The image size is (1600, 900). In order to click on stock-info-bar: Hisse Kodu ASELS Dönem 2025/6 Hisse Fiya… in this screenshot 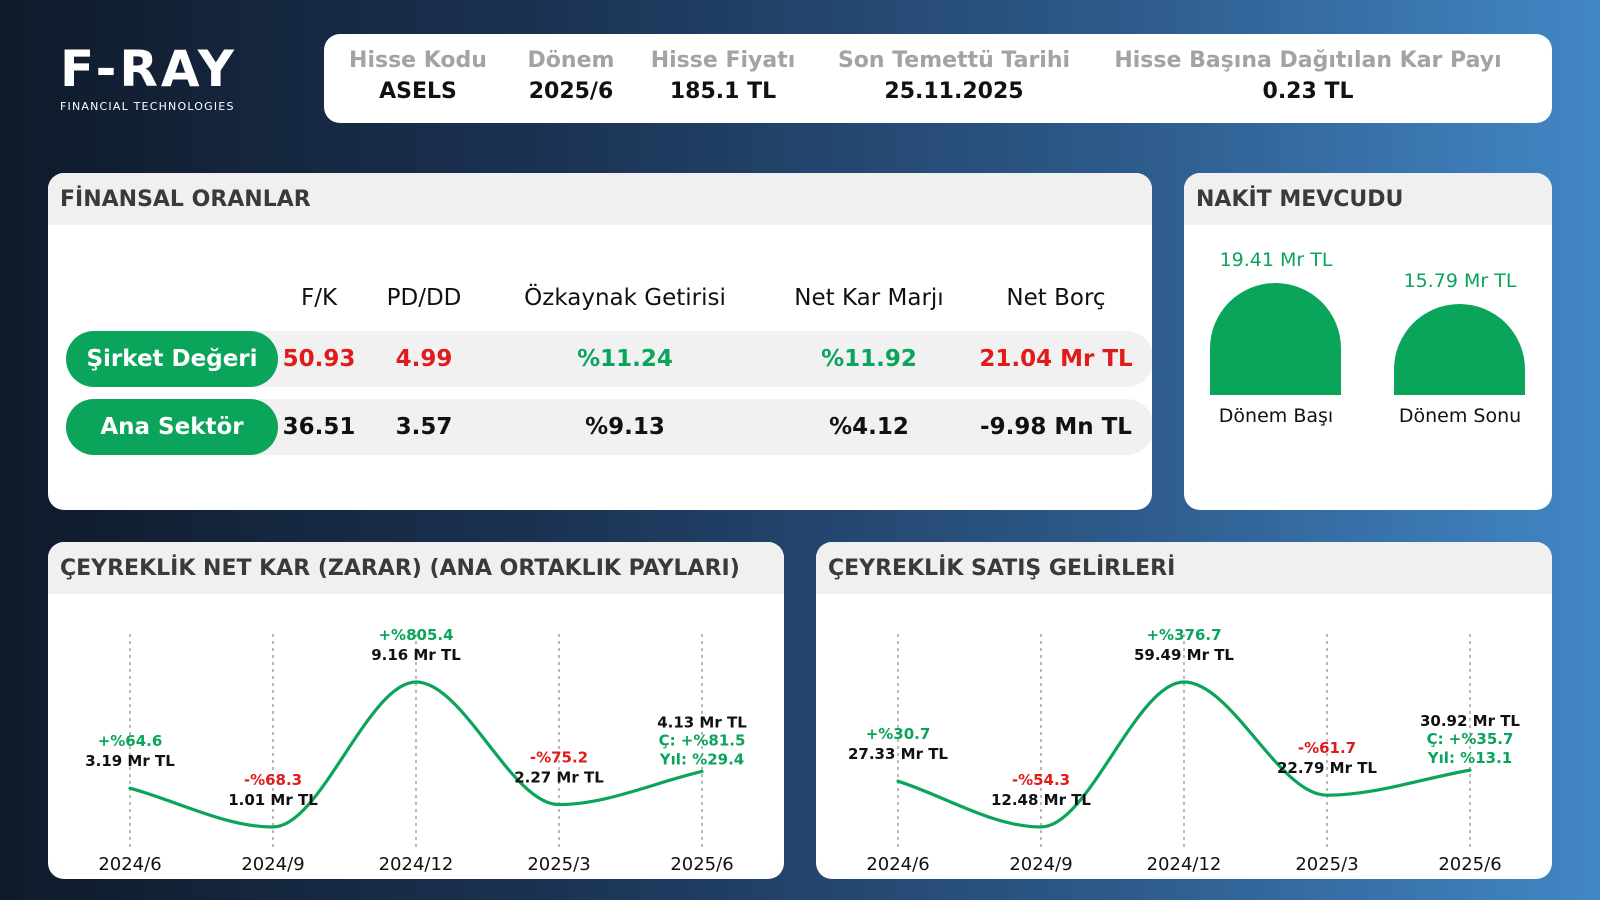, I will do `click(938, 78)`.